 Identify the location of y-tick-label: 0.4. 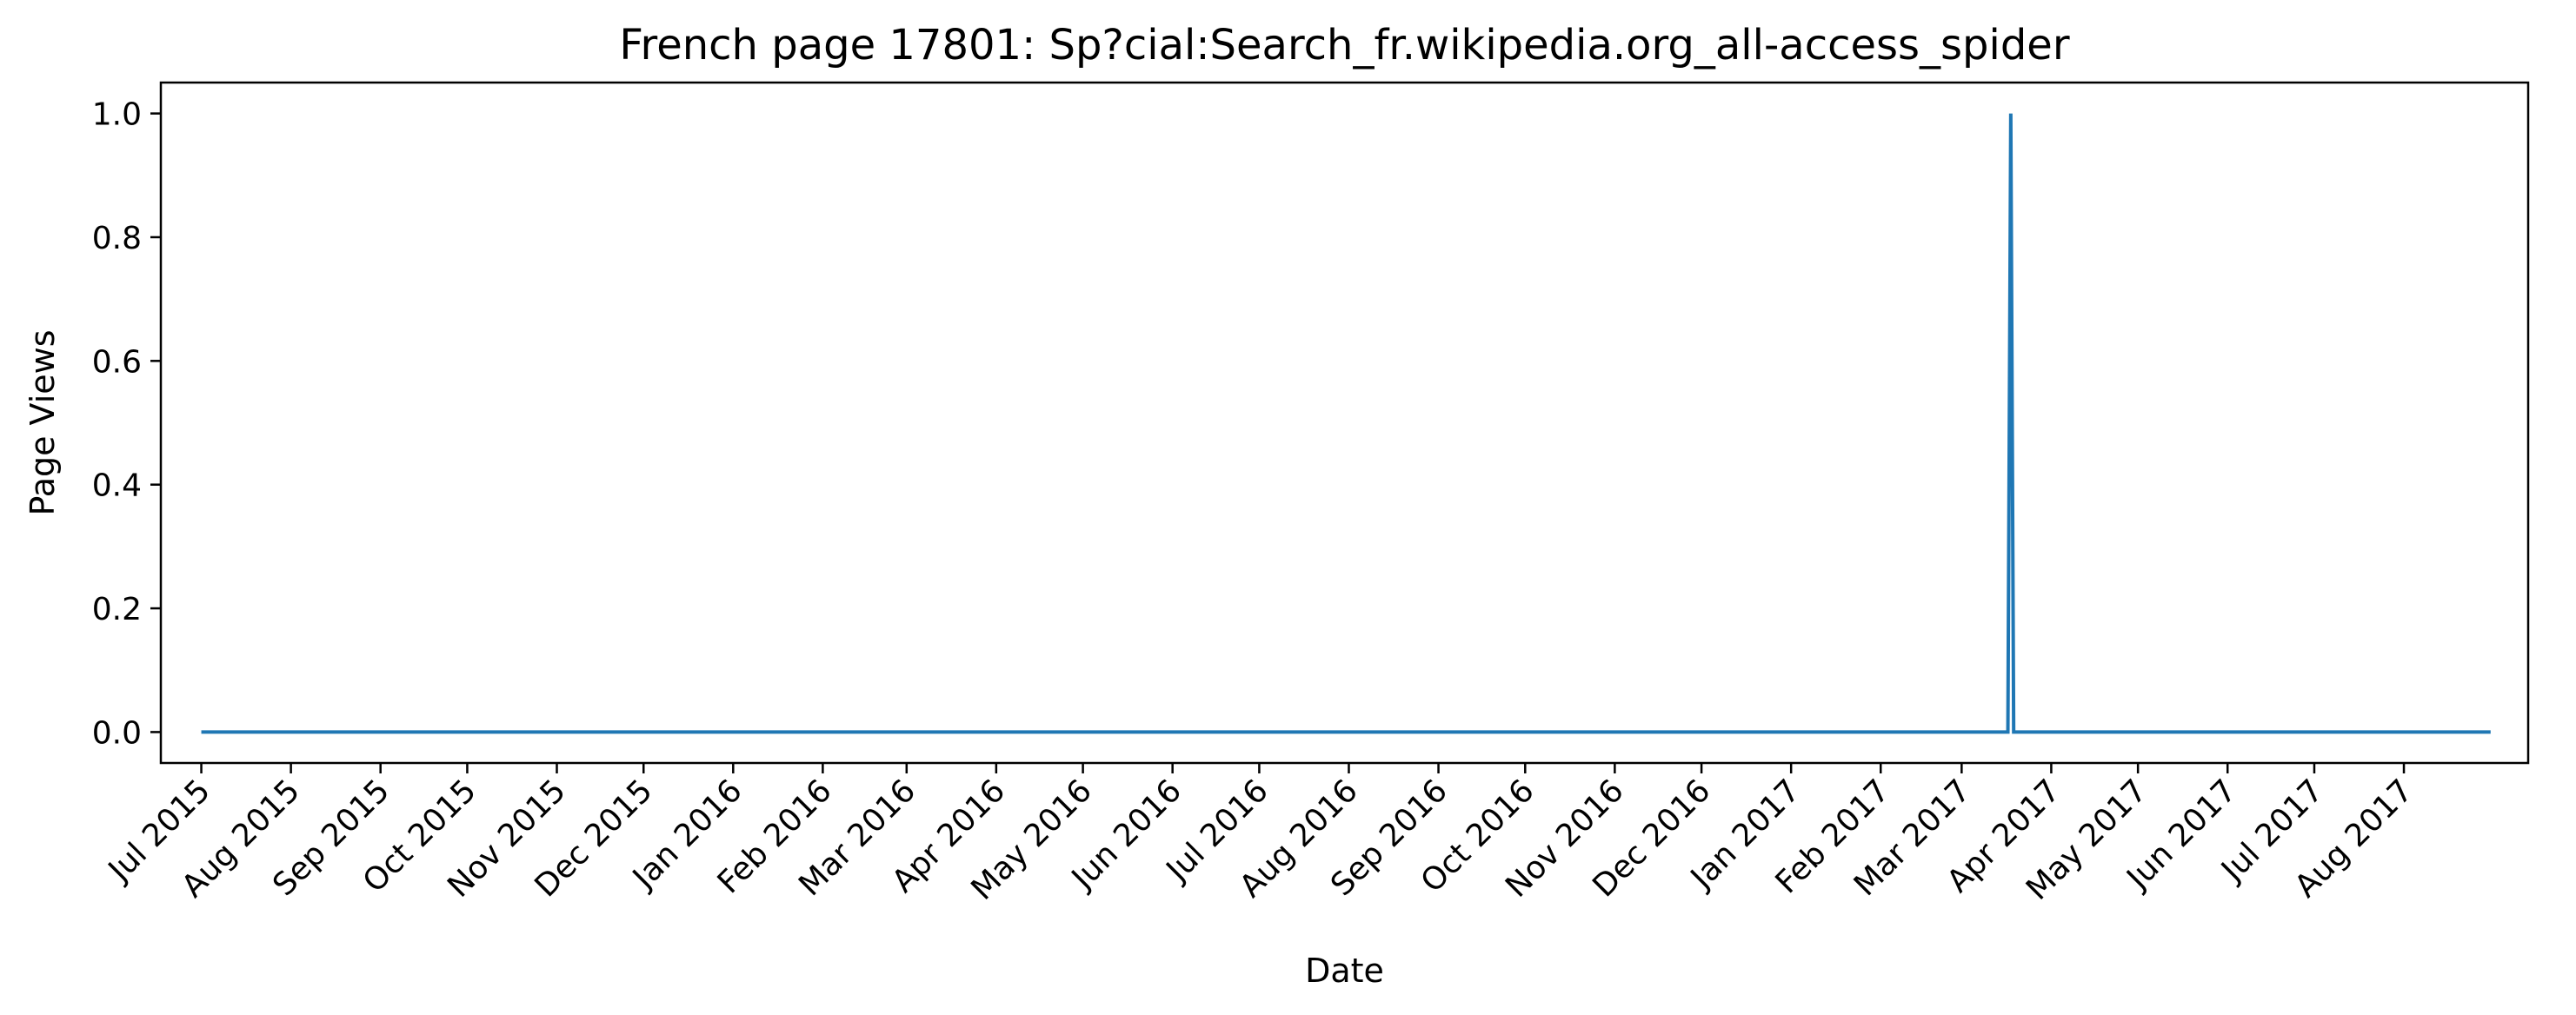
(117, 486).